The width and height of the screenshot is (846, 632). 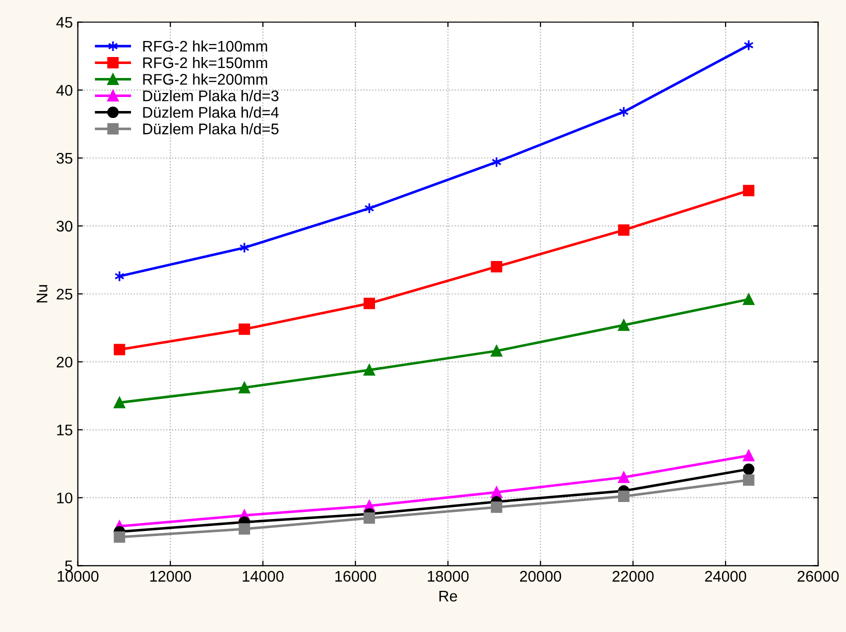 I want to click on x-tick-label: 26000, so click(x=818, y=576).